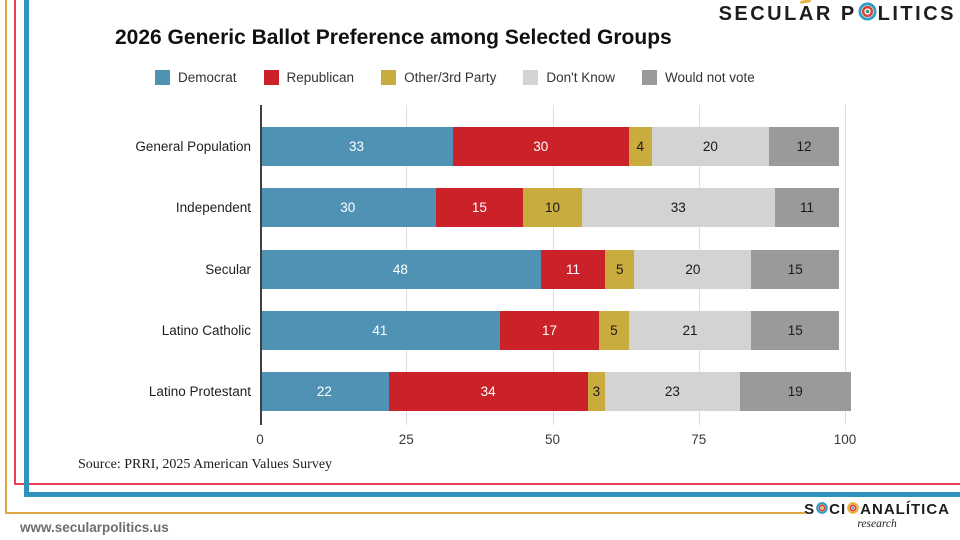 This screenshot has width=960, height=540. I want to click on legend-item: Don't Know, so click(569, 77).